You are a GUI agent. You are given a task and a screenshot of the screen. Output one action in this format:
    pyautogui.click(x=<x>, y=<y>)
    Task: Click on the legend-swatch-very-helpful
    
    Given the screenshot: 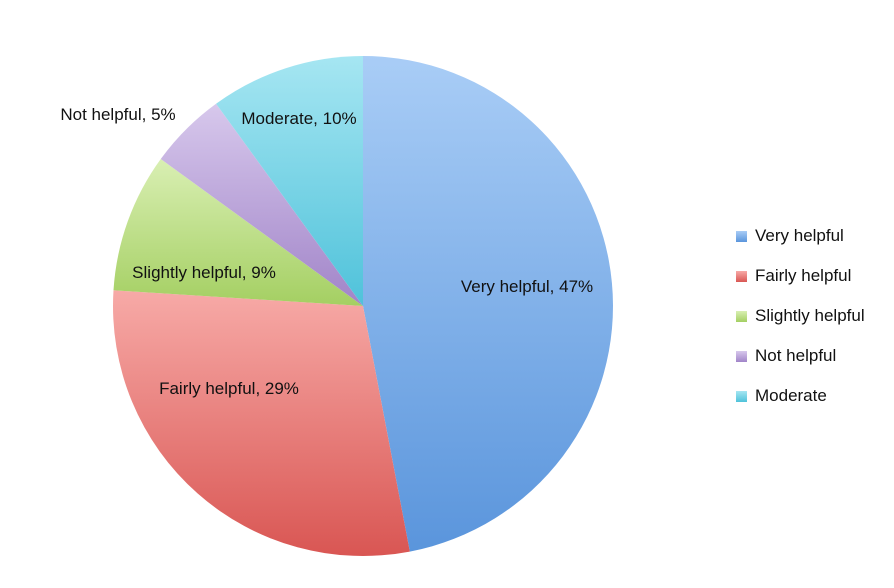 What is the action you would take?
    pyautogui.click(x=741, y=236)
    